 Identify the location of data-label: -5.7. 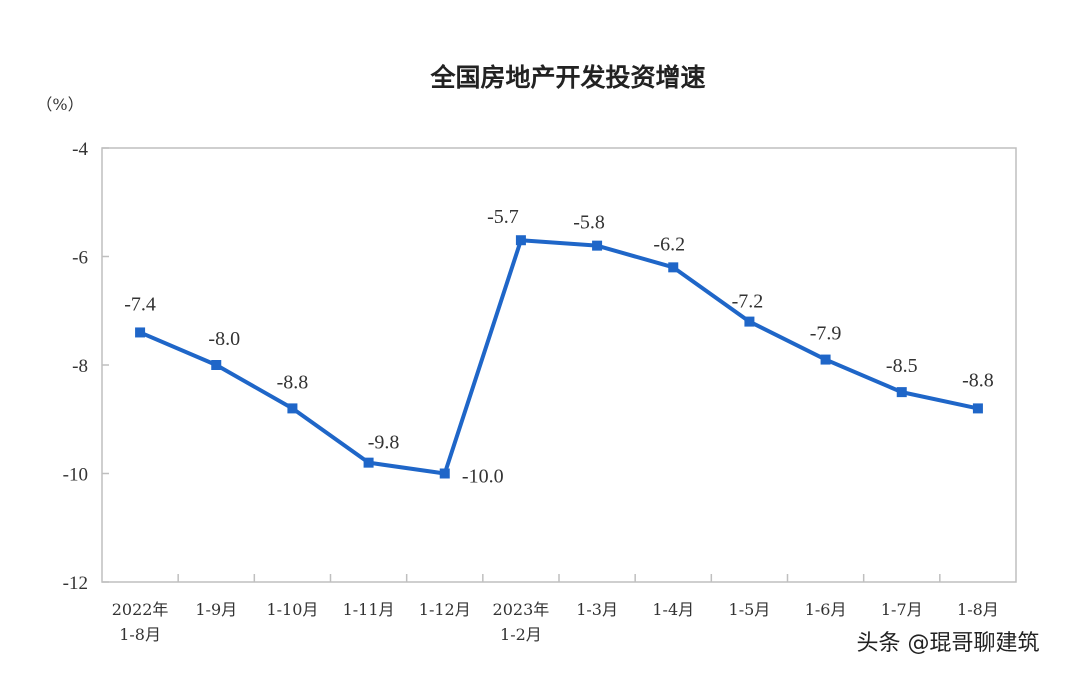
(503, 217).